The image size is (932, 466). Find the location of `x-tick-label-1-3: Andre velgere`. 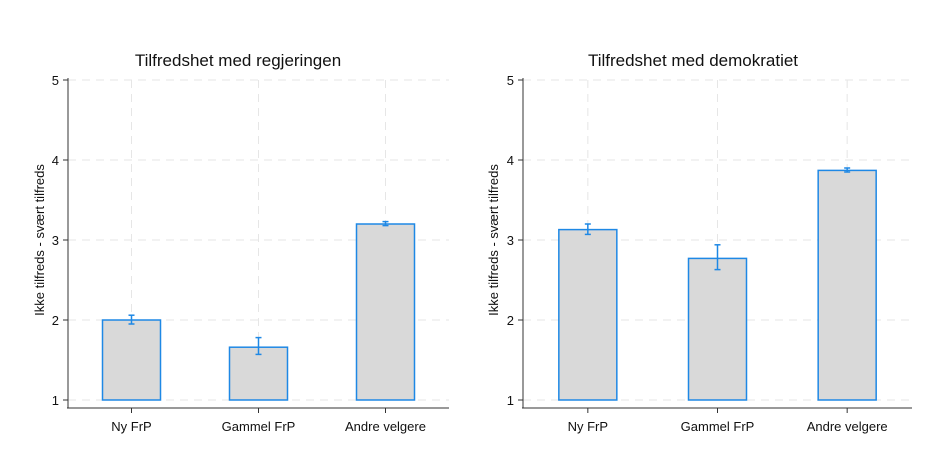

x-tick-label-1-3: Andre velgere is located at coordinates (385, 426).